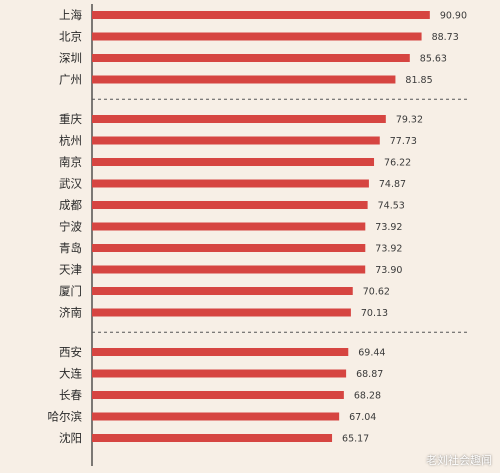  What do you see at coordinates (369, 374) in the screenshot?
I see `value-label: 68.87` at bounding box center [369, 374].